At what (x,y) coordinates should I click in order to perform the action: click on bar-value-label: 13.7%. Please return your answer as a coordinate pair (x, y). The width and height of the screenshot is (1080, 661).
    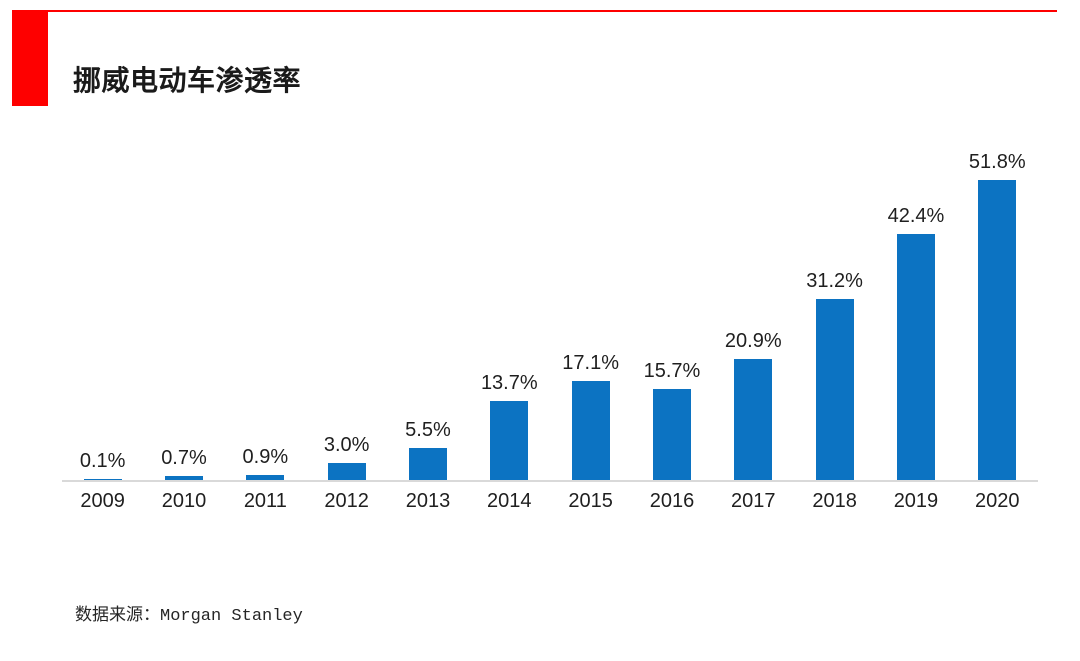
    Looking at the image, I should click on (509, 382).